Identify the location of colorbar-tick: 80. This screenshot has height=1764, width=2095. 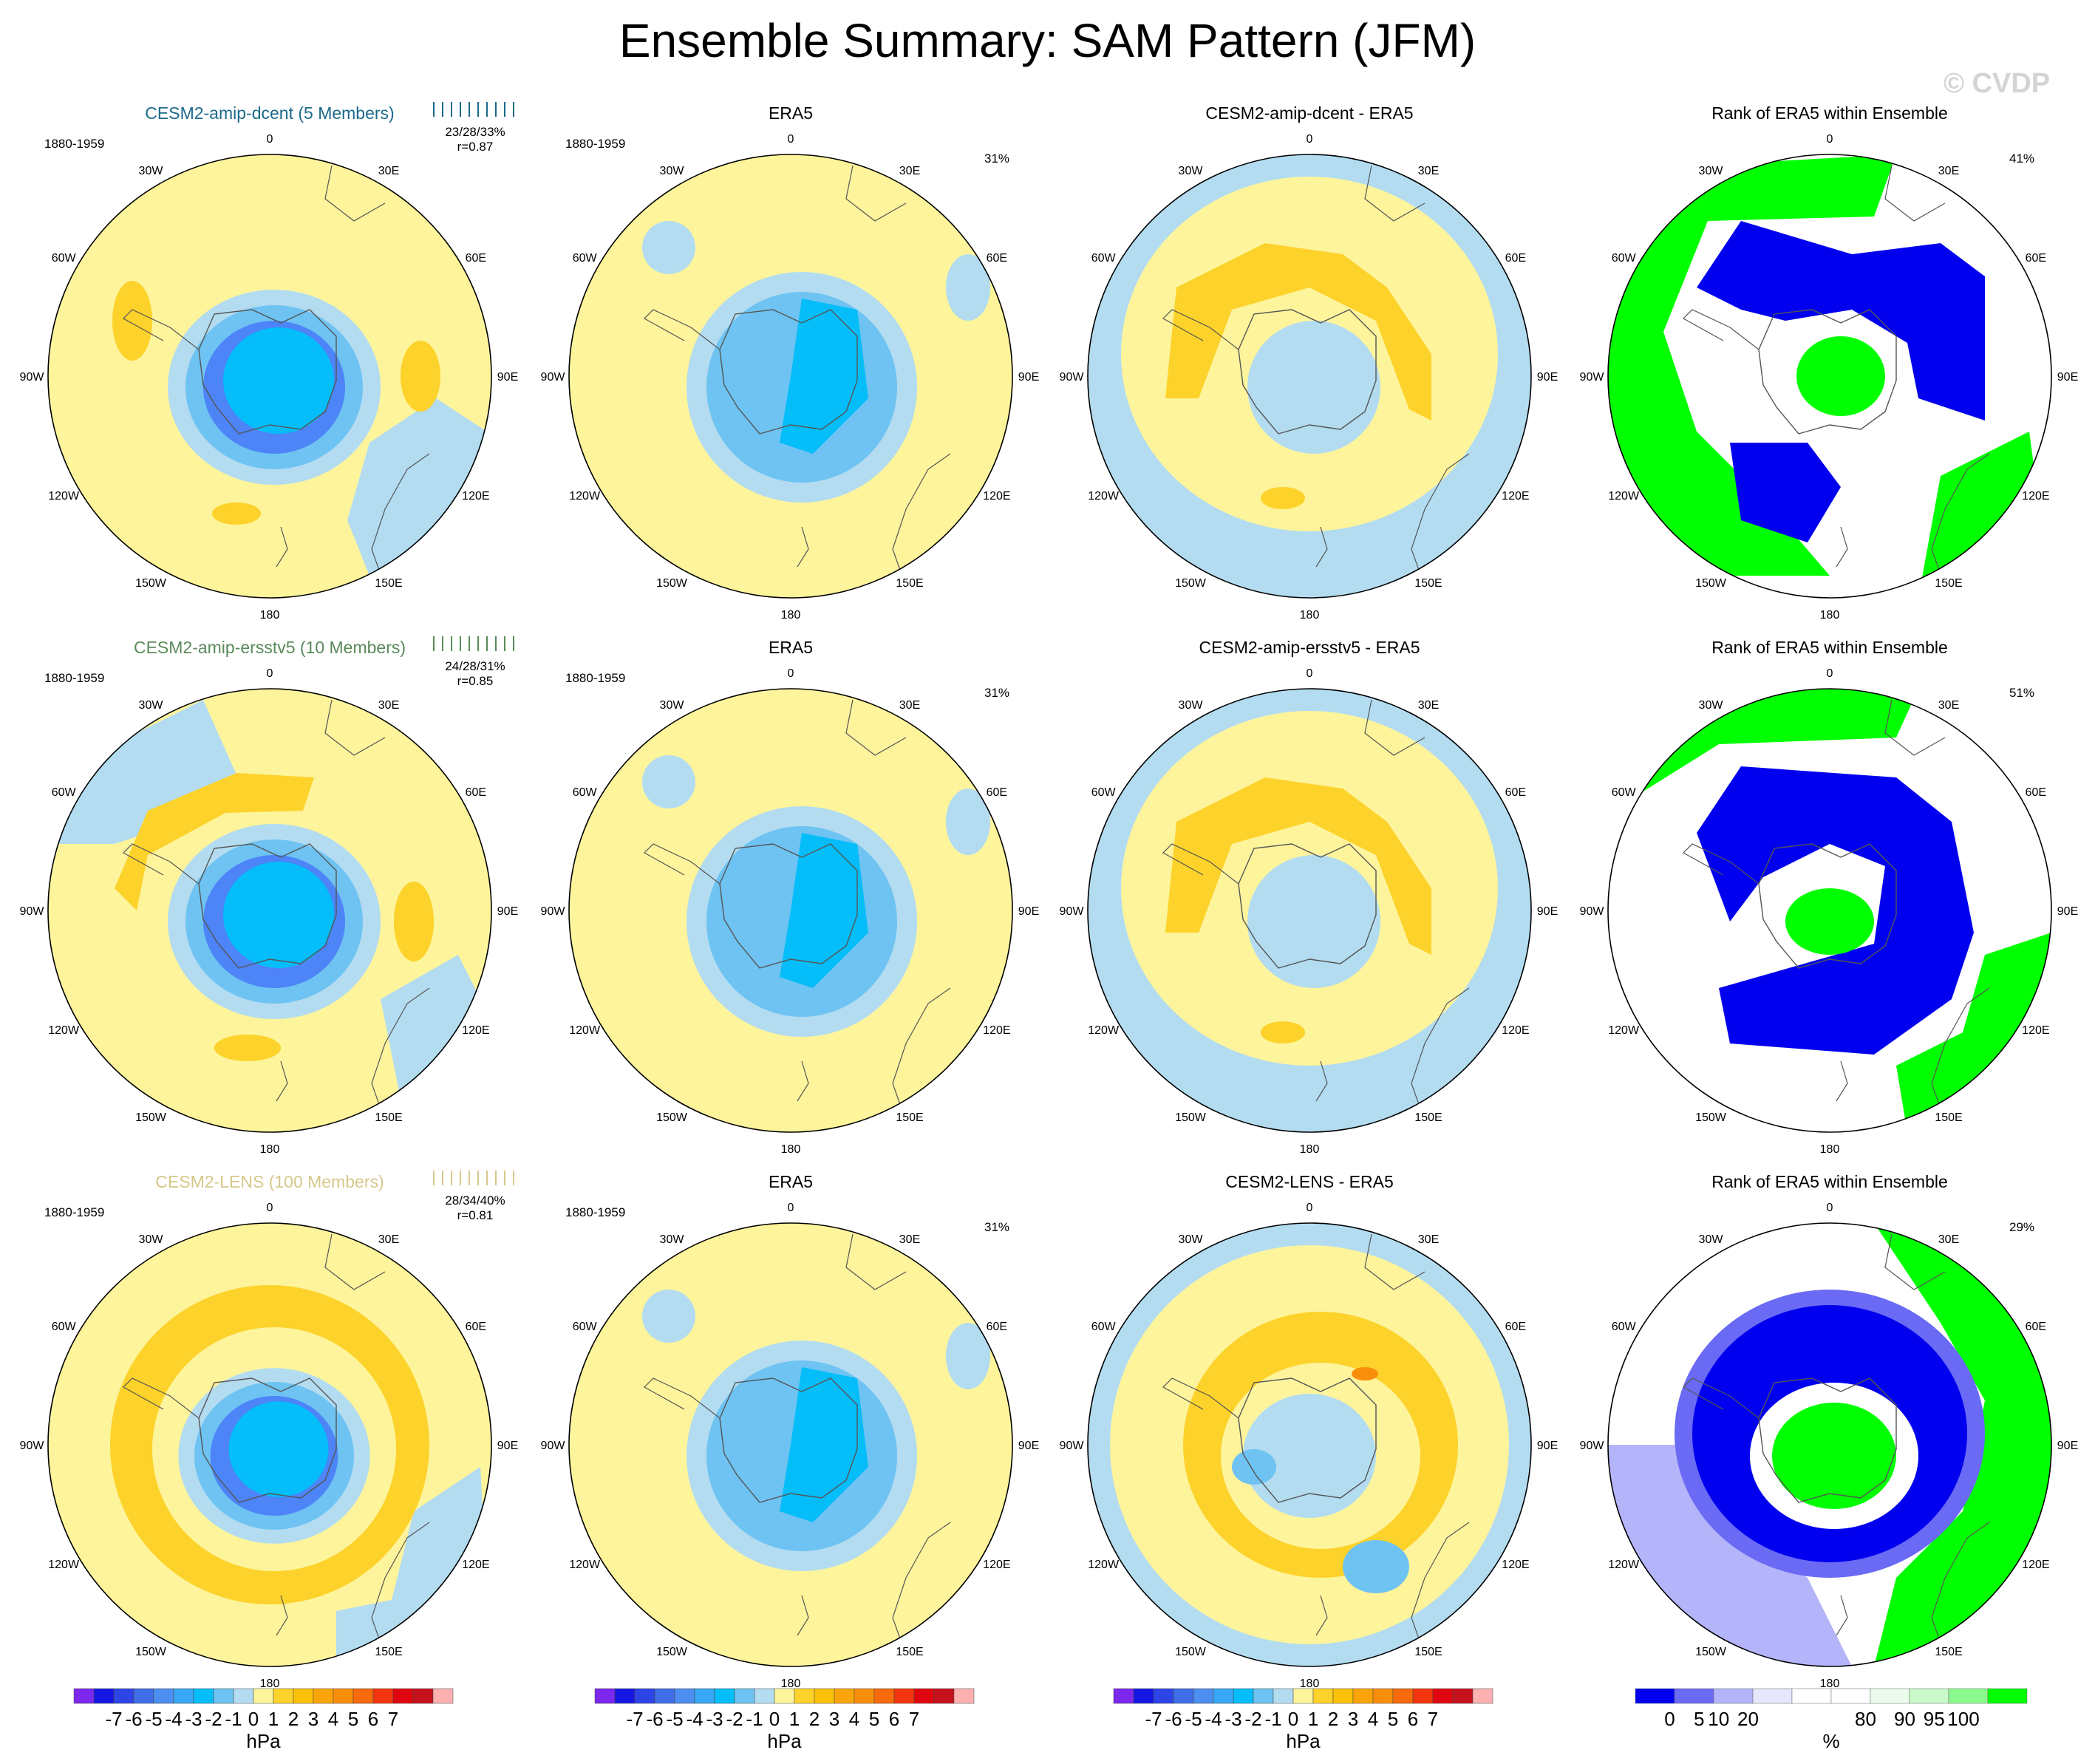
(1865, 1719).